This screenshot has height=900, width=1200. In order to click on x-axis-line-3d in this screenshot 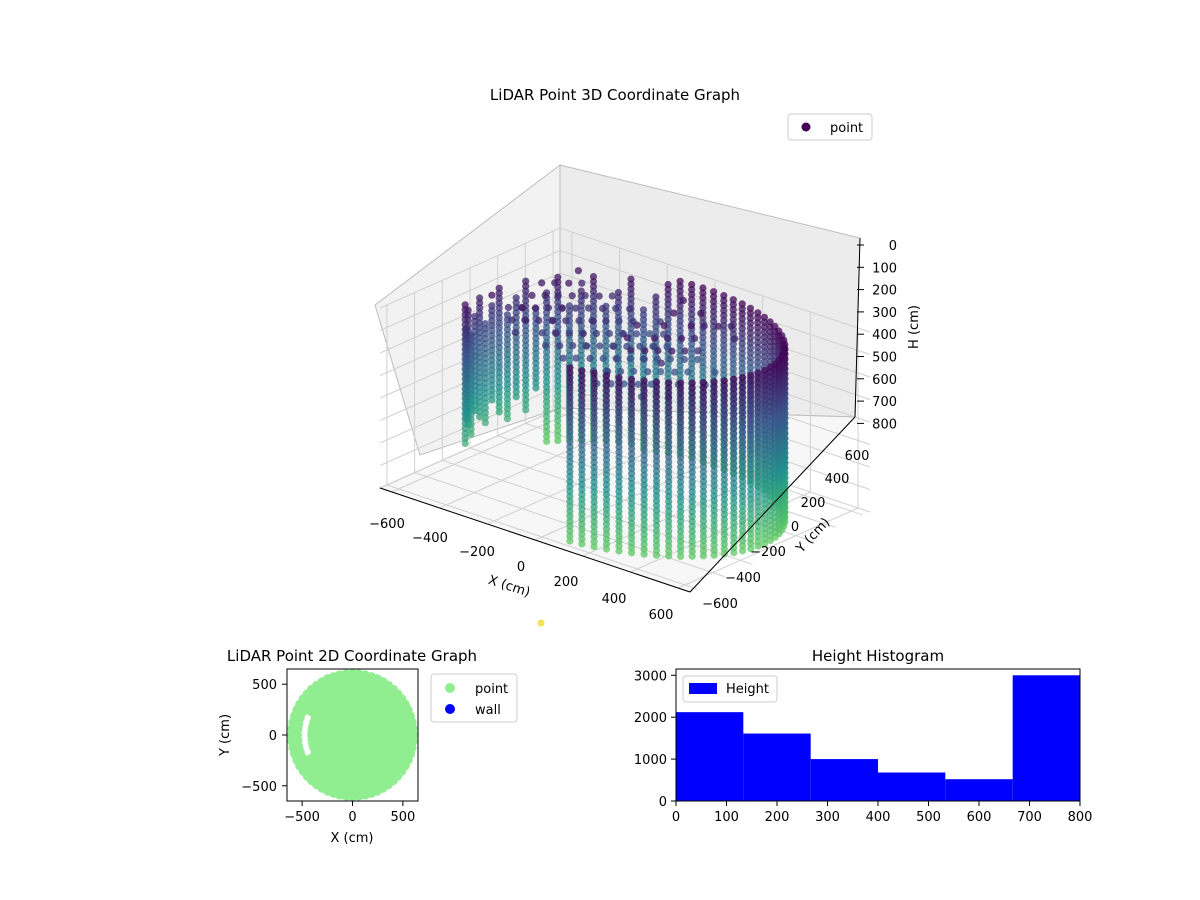, I will do `click(535, 540)`.